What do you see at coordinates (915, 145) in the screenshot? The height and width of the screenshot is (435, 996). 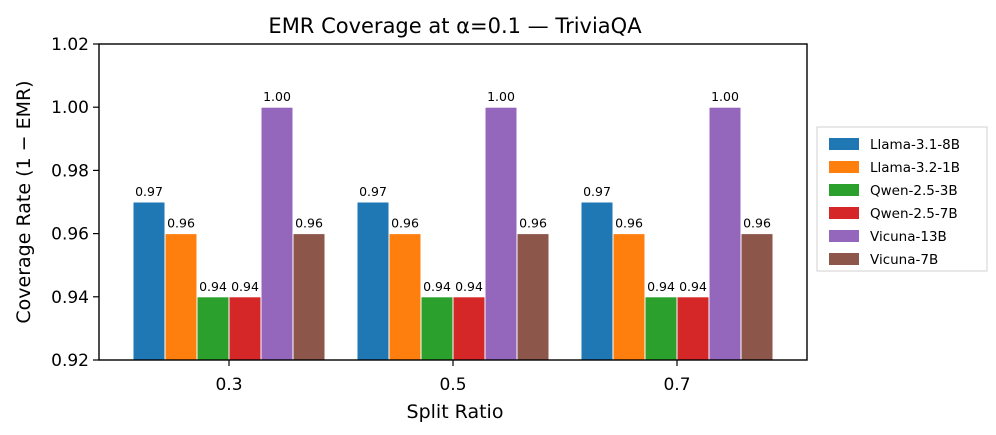 I see `legend-label: Llama-3.1-8B` at bounding box center [915, 145].